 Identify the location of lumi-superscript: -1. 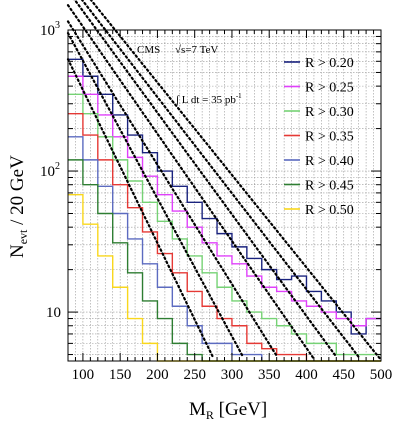
(239, 96).